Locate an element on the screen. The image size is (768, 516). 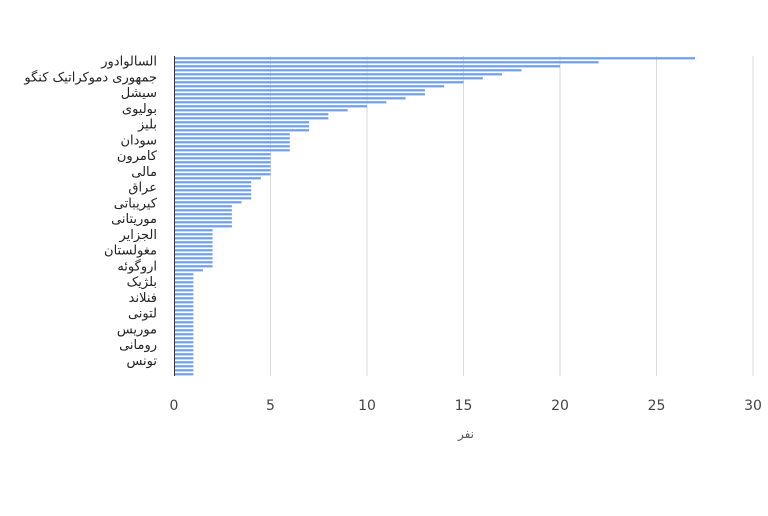
category-label: بلژیک is located at coordinates (142, 282).